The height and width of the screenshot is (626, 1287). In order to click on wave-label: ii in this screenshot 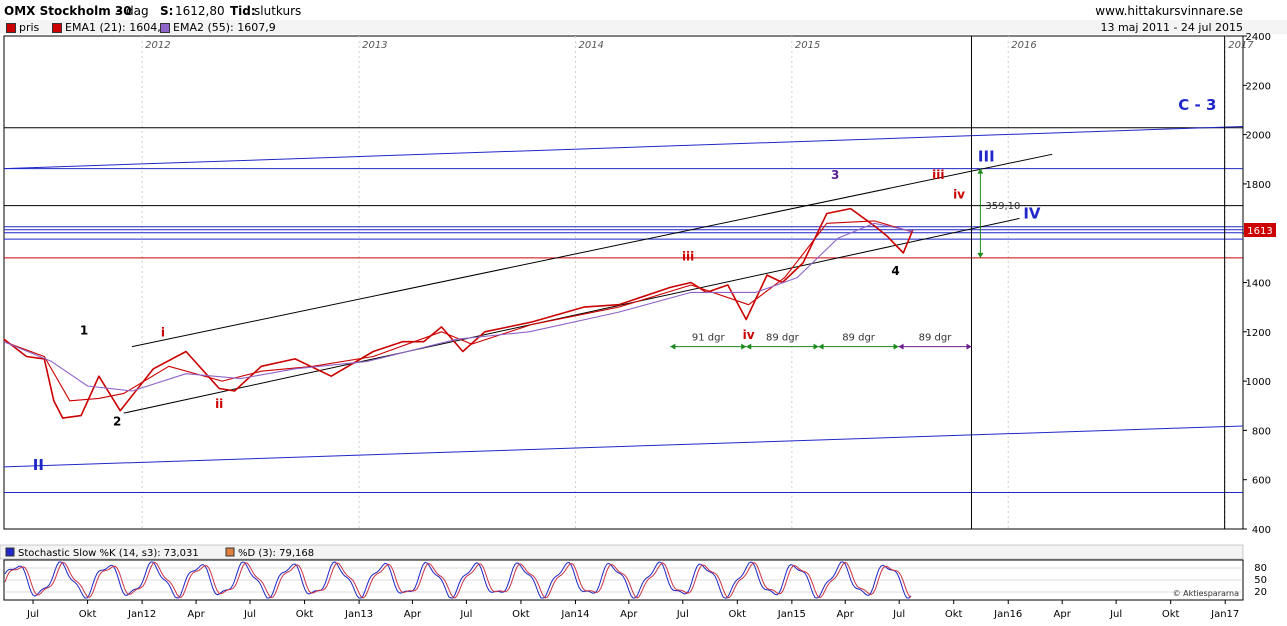, I will do `click(219, 404)`.